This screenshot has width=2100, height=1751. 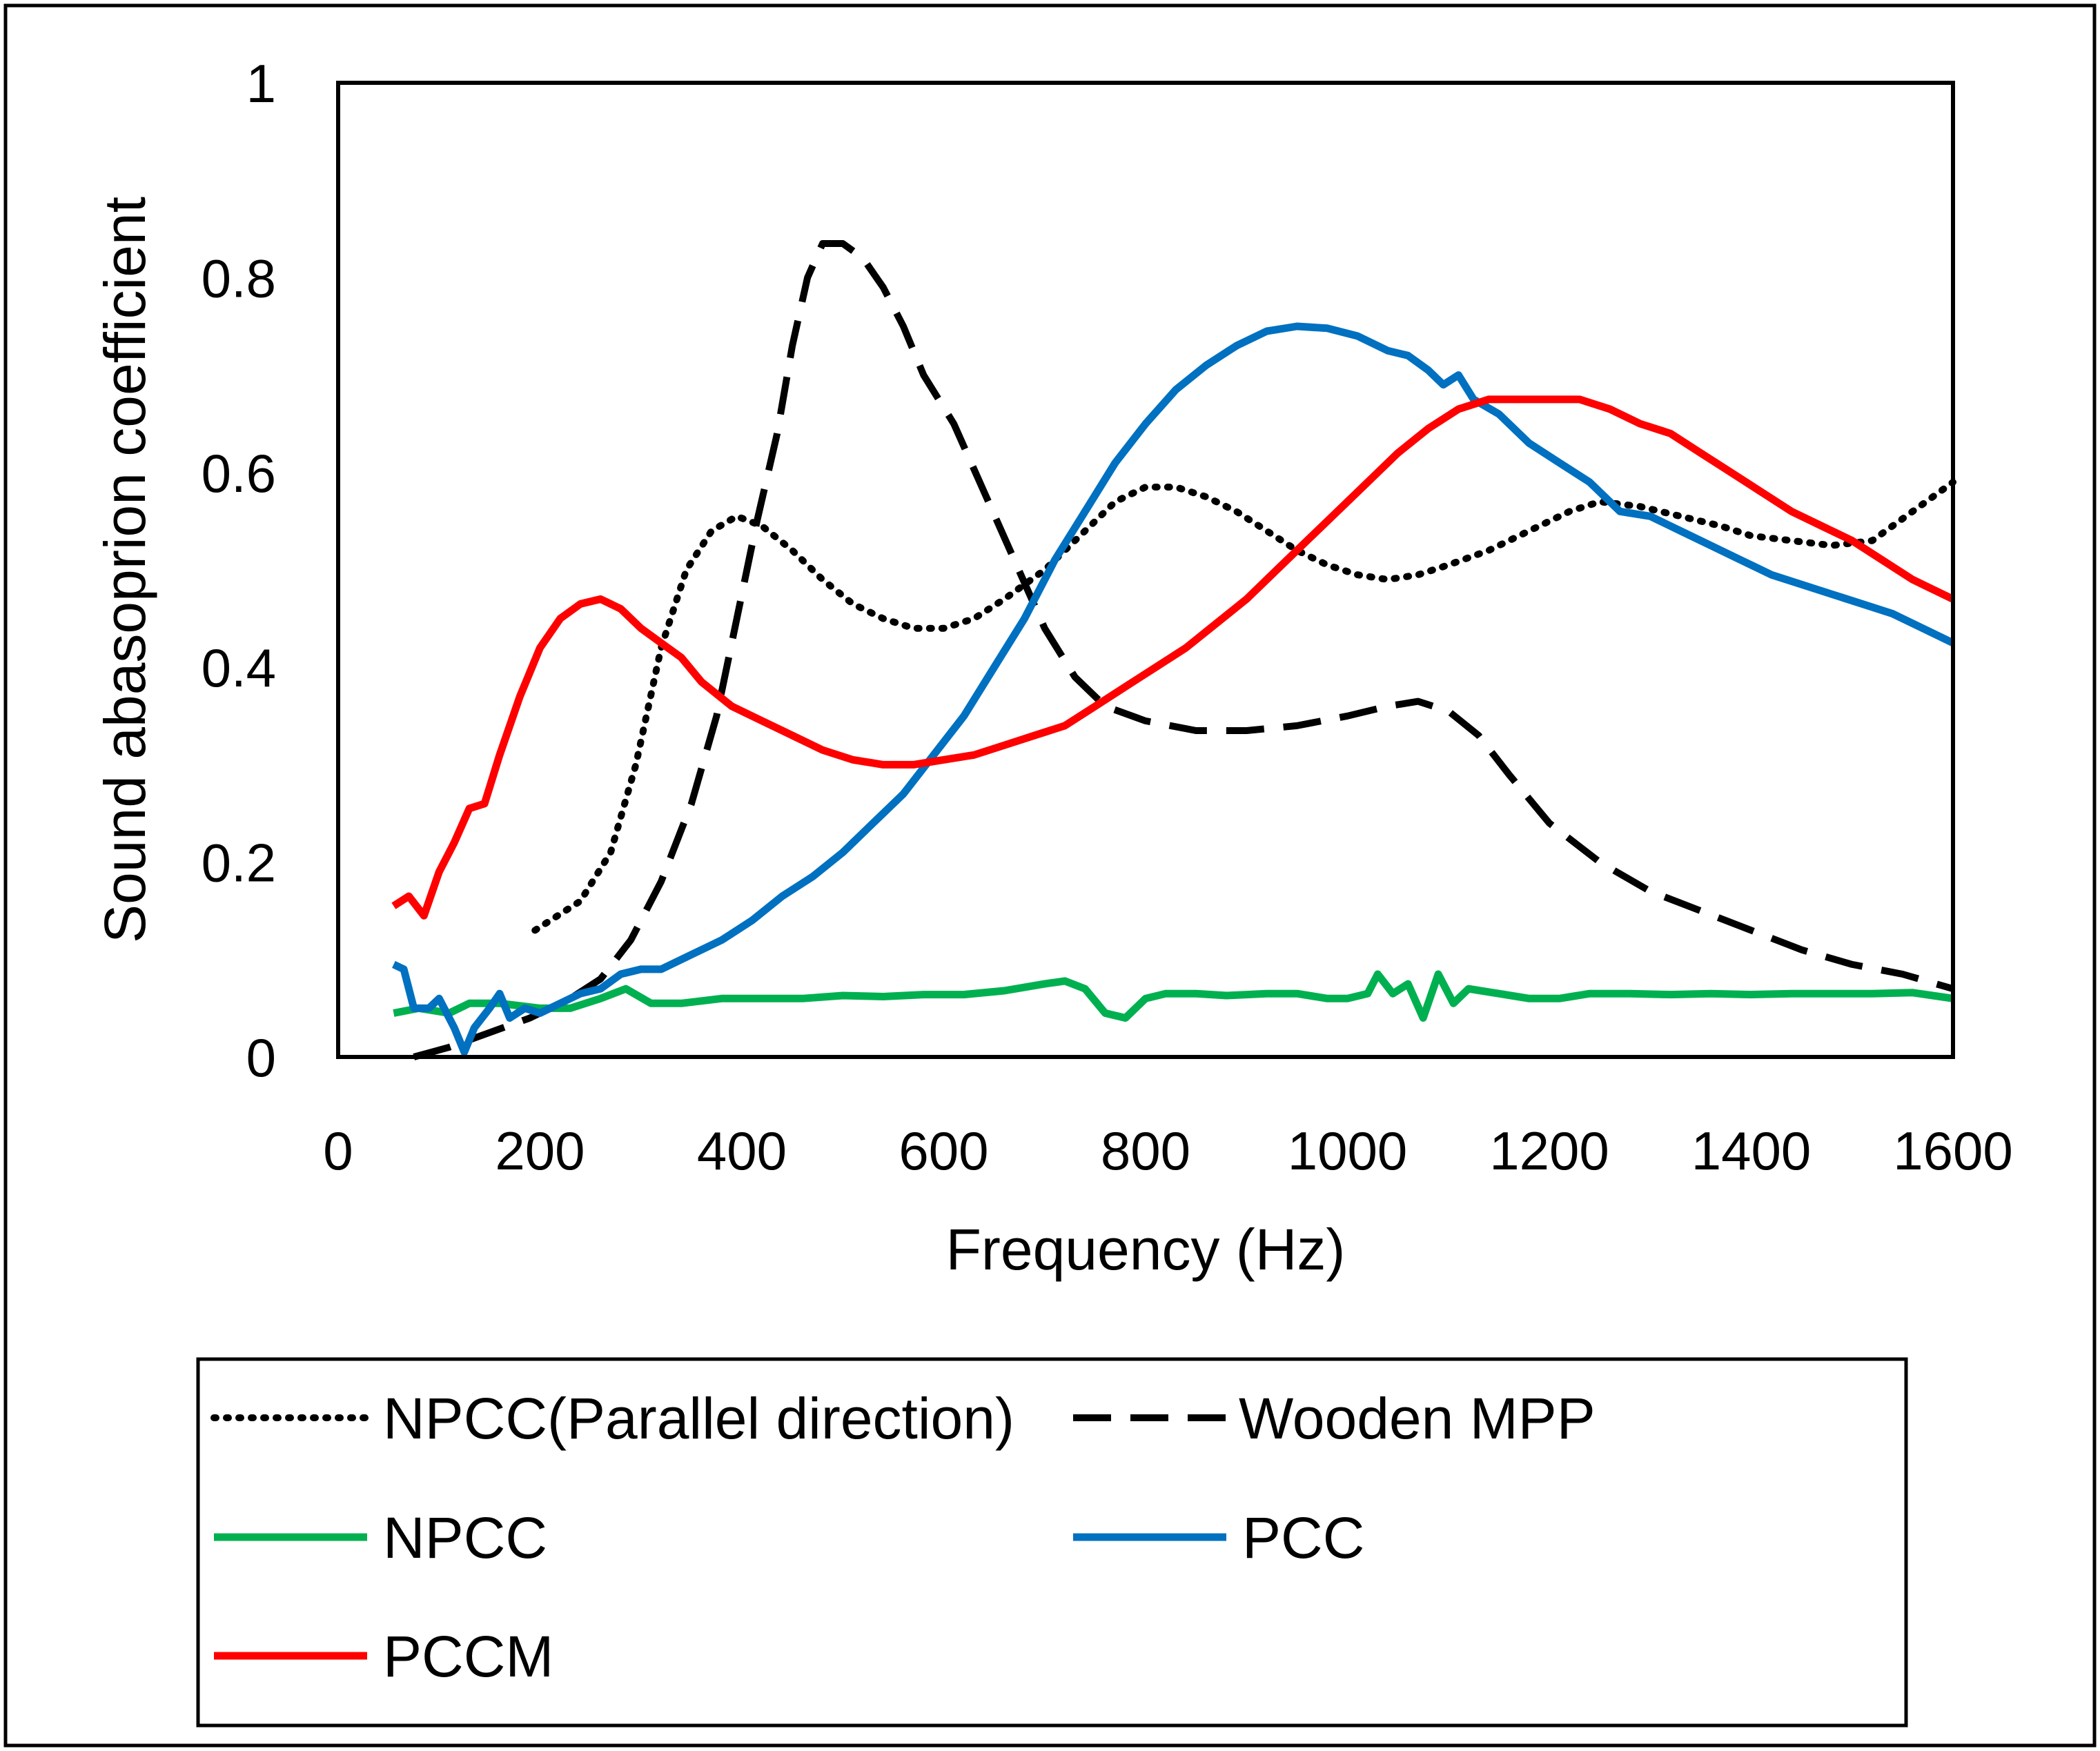 What do you see at coordinates (698, 1418) in the screenshot?
I see `legend-label: NPCC(Parallel direction)` at bounding box center [698, 1418].